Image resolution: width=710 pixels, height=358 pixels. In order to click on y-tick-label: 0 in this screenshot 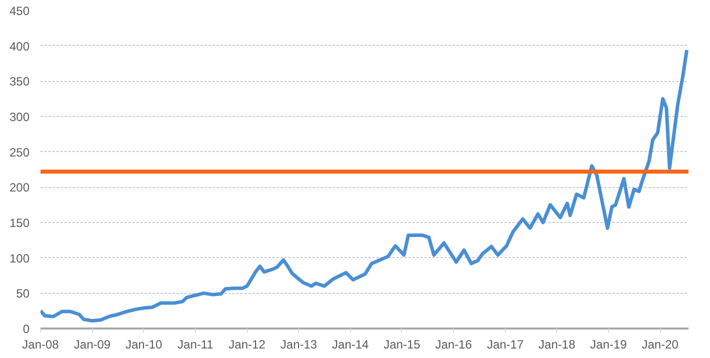, I will do `click(26, 329)`.